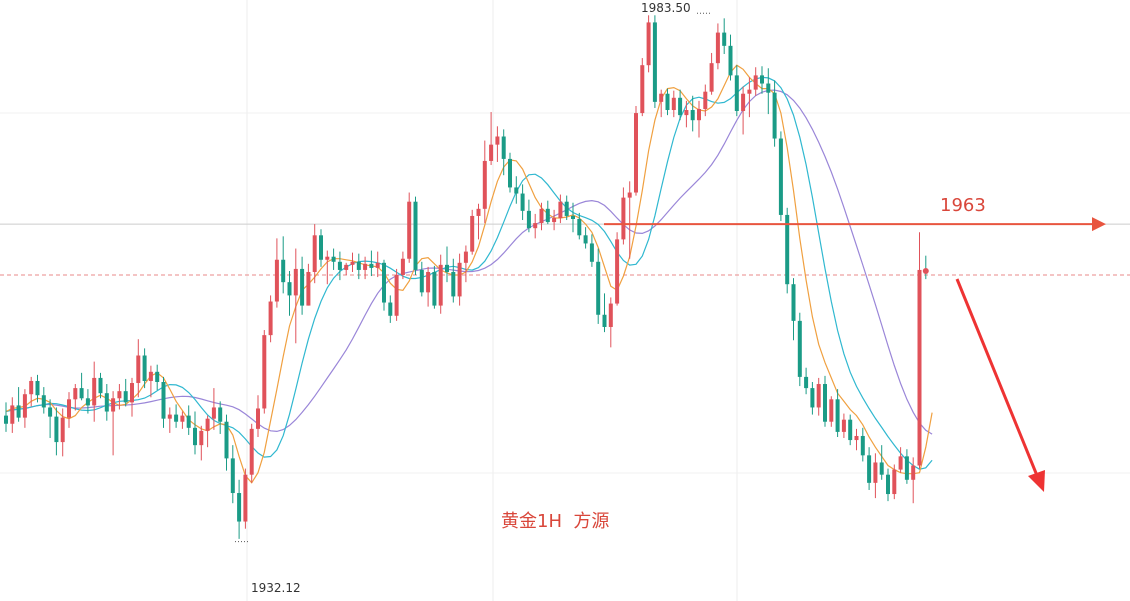  Describe the element at coordinates (276, 588) in the screenshot. I see `low-price-label: 1932.12` at that location.